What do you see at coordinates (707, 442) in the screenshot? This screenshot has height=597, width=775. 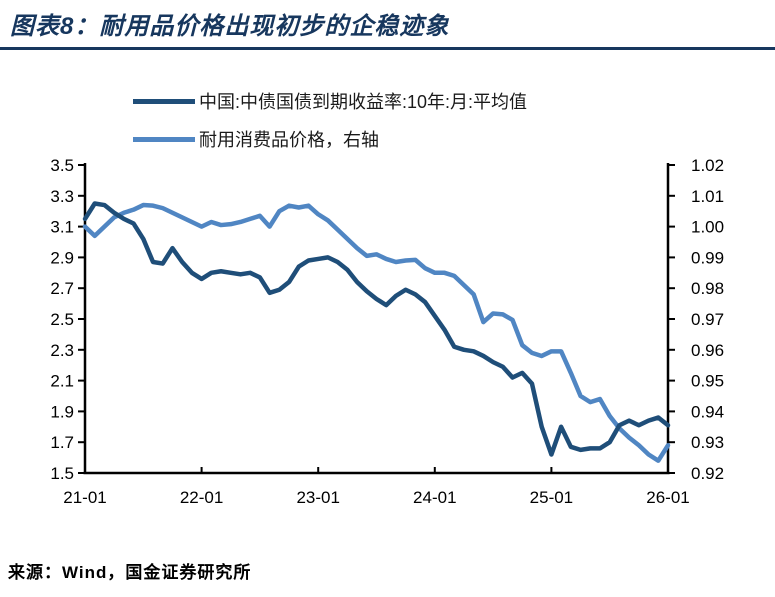 I see `right-axis-tick-label: 0.93` at bounding box center [707, 442].